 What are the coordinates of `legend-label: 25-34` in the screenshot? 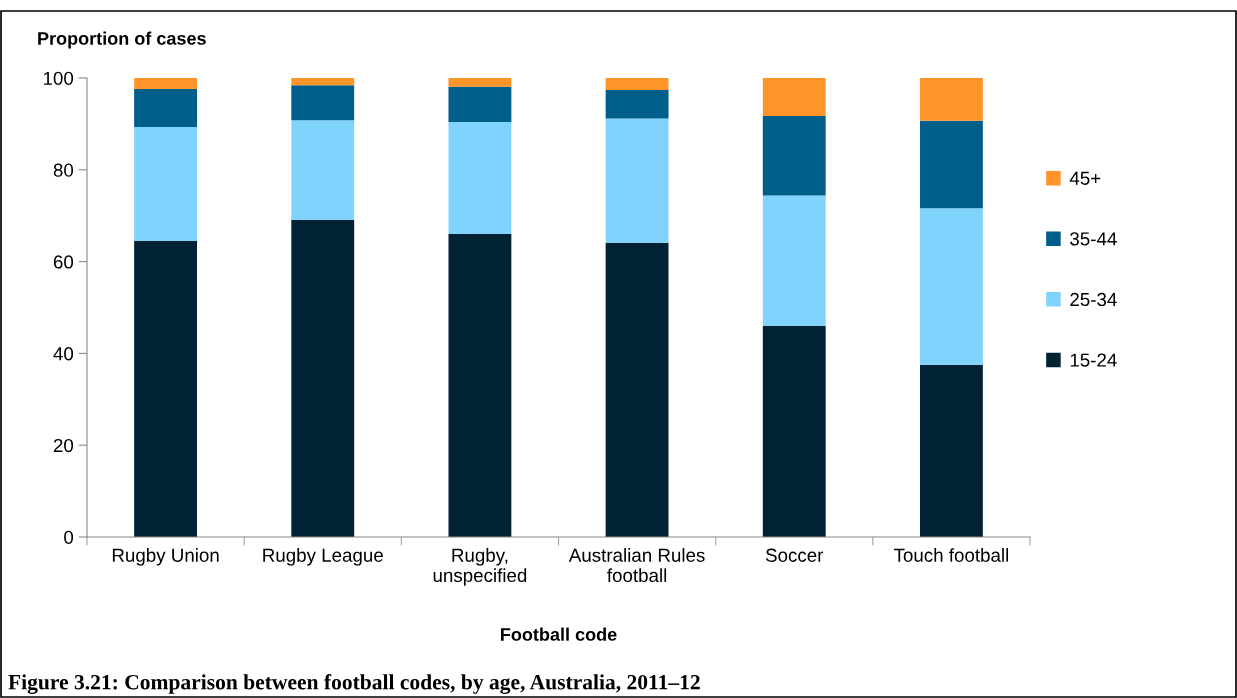 It's located at (1093, 299).